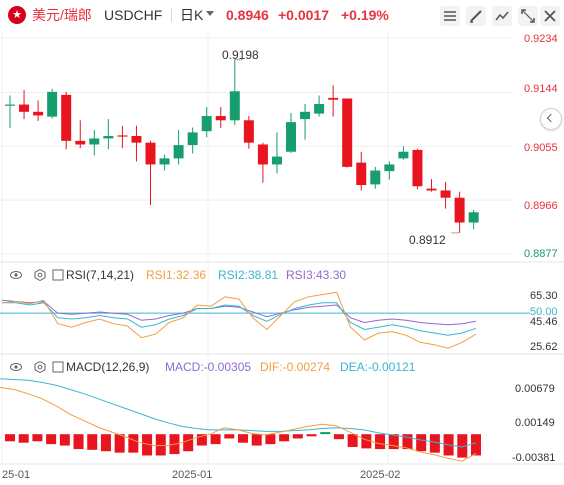 Image resolution: width=564 pixels, height=485 pixels. What do you see at coordinates (427, 240) in the screenshot?
I see `low-price-label: 0.8912` at bounding box center [427, 240].